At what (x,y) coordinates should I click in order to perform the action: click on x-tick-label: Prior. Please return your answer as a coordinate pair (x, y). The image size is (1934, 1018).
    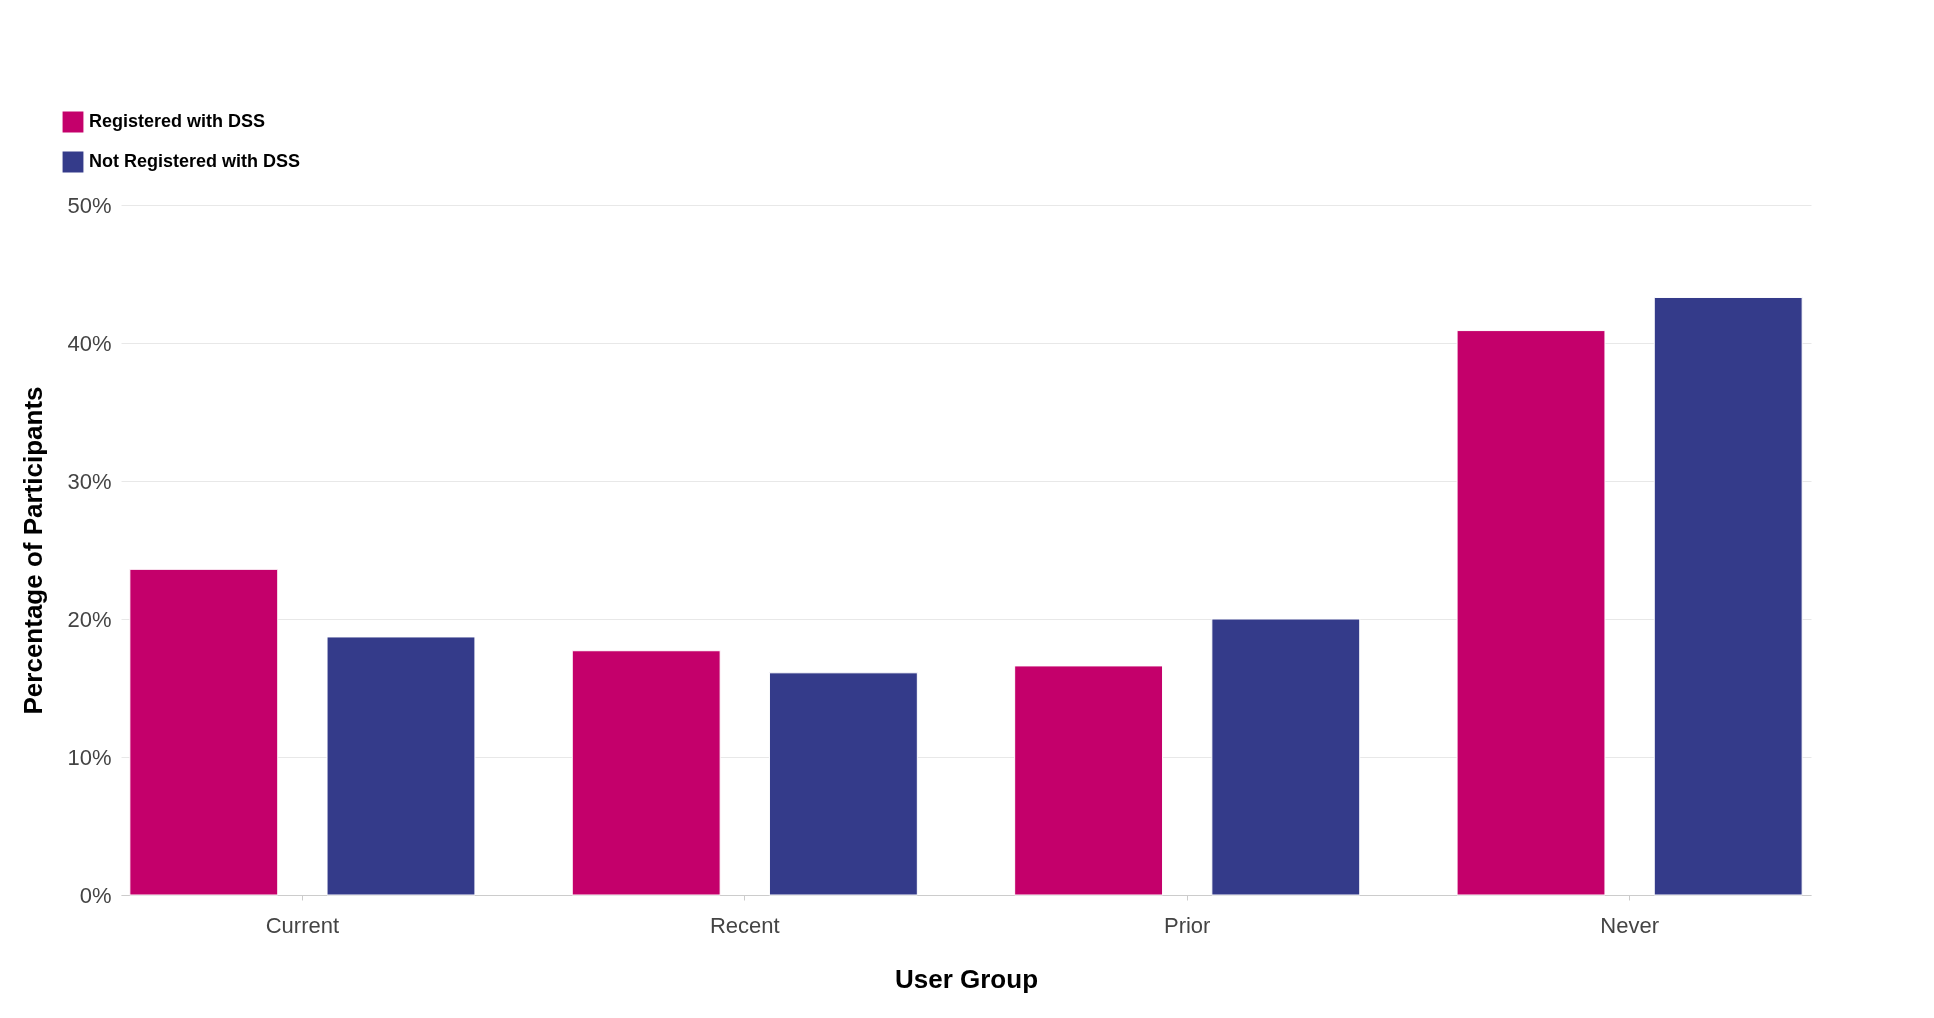
    Looking at the image, I should click on (1187, 925).